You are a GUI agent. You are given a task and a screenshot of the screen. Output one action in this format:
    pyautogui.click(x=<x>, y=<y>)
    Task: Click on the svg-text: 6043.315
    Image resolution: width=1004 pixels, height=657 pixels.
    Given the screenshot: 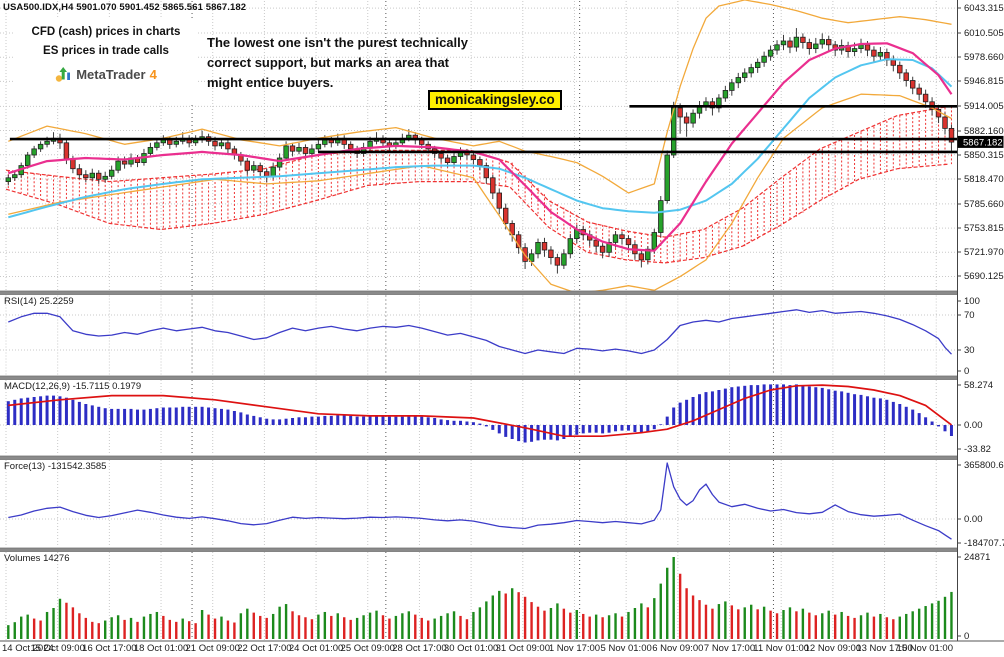 What is the action you would take?
    pyautogui.click(x=984, y=8)
    